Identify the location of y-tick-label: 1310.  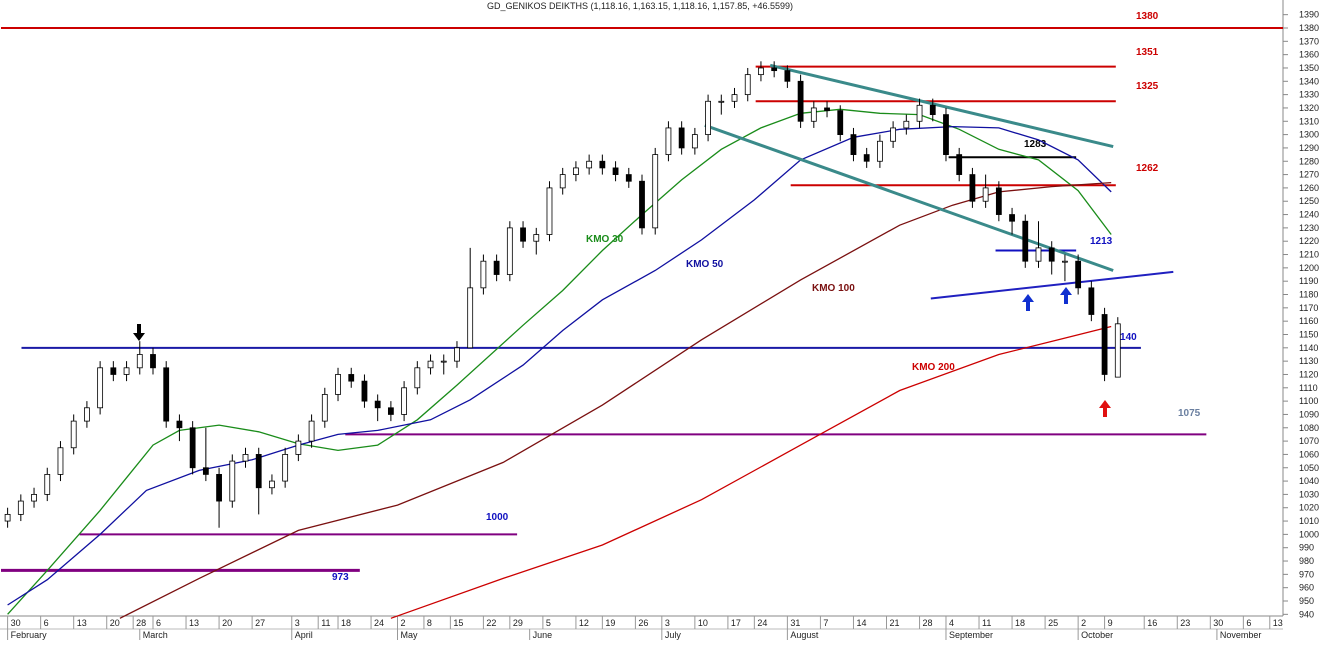
(1309, 121).